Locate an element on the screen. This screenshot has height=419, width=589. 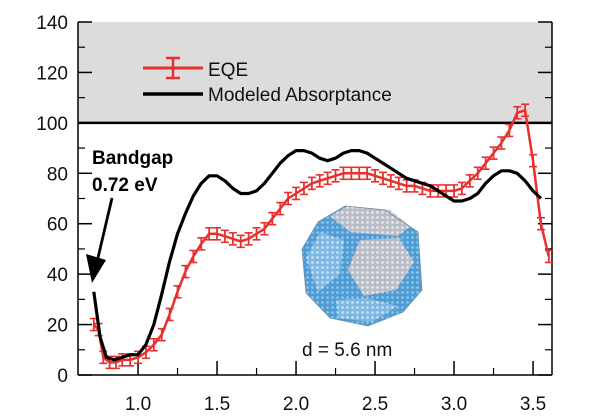
bandgap-value: 0.72 eV is located at coordinates (125, 185).